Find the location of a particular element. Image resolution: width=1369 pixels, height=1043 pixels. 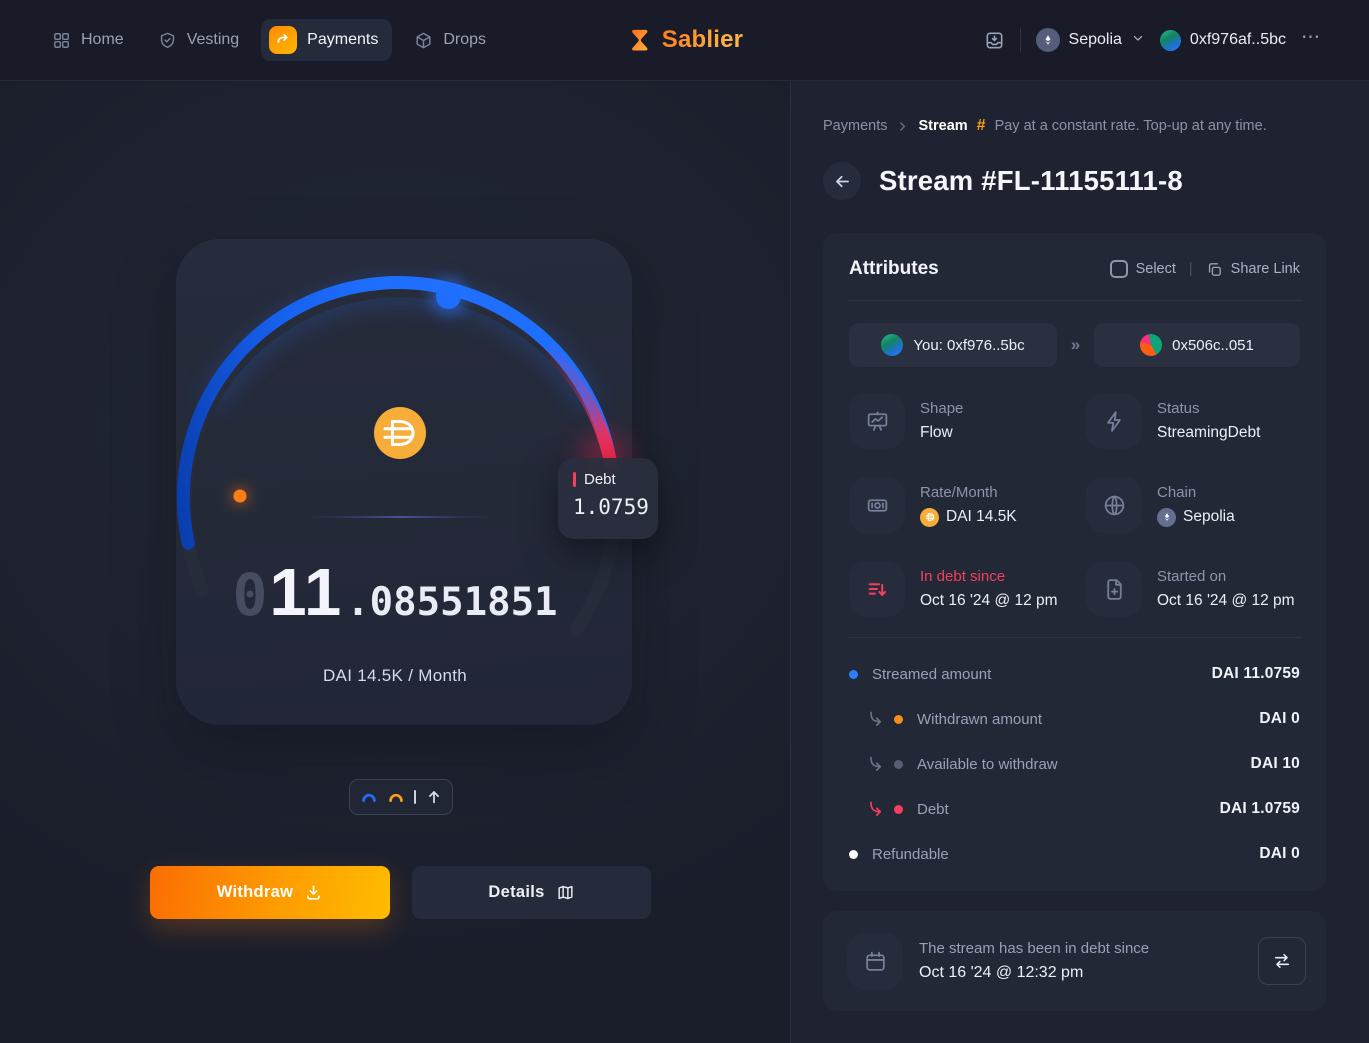

checkbox-icon is located at coordinates (1118, 269).